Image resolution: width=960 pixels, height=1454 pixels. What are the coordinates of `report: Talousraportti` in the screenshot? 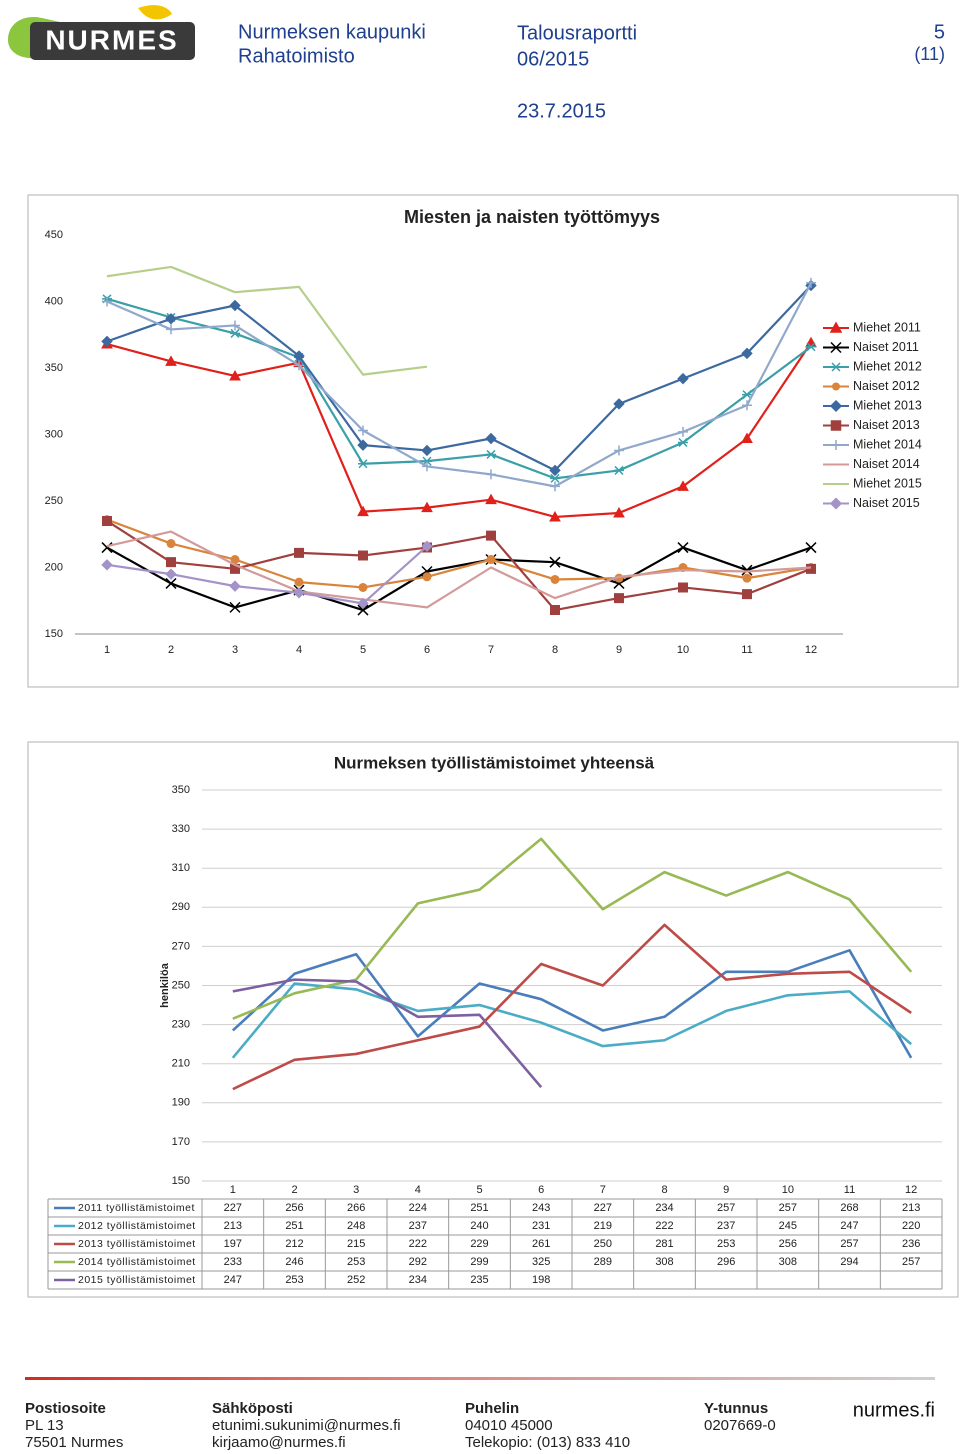 It's located at (577, 33).